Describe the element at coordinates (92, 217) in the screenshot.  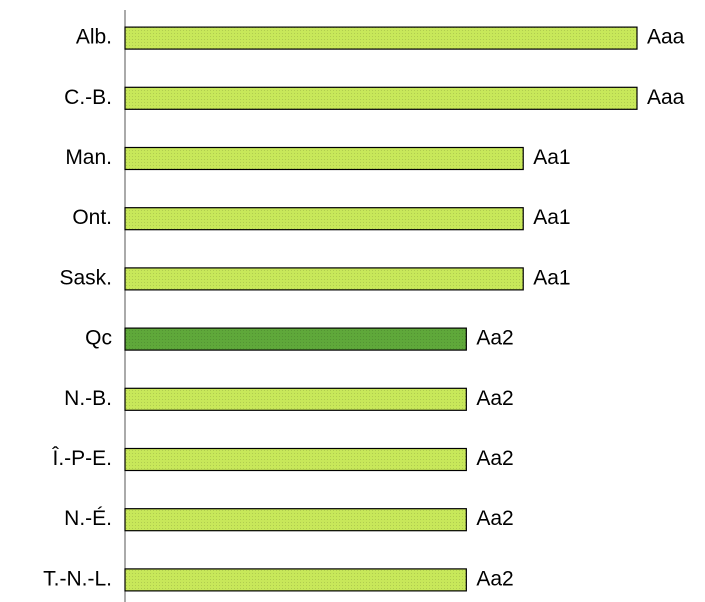
I see `category-label: Ont.` at that location.